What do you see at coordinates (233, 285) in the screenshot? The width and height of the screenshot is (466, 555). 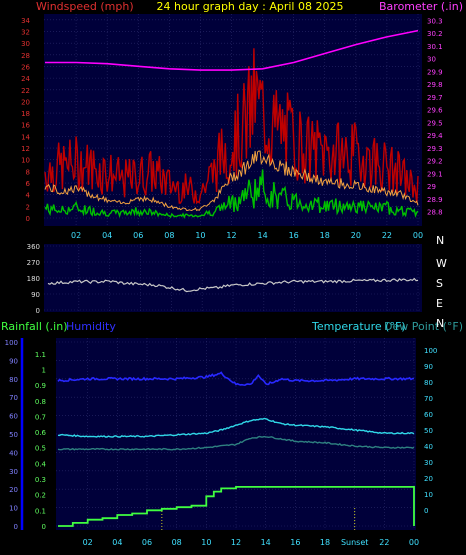 I see `wind-direction-series` at bounding box center [233, 285].